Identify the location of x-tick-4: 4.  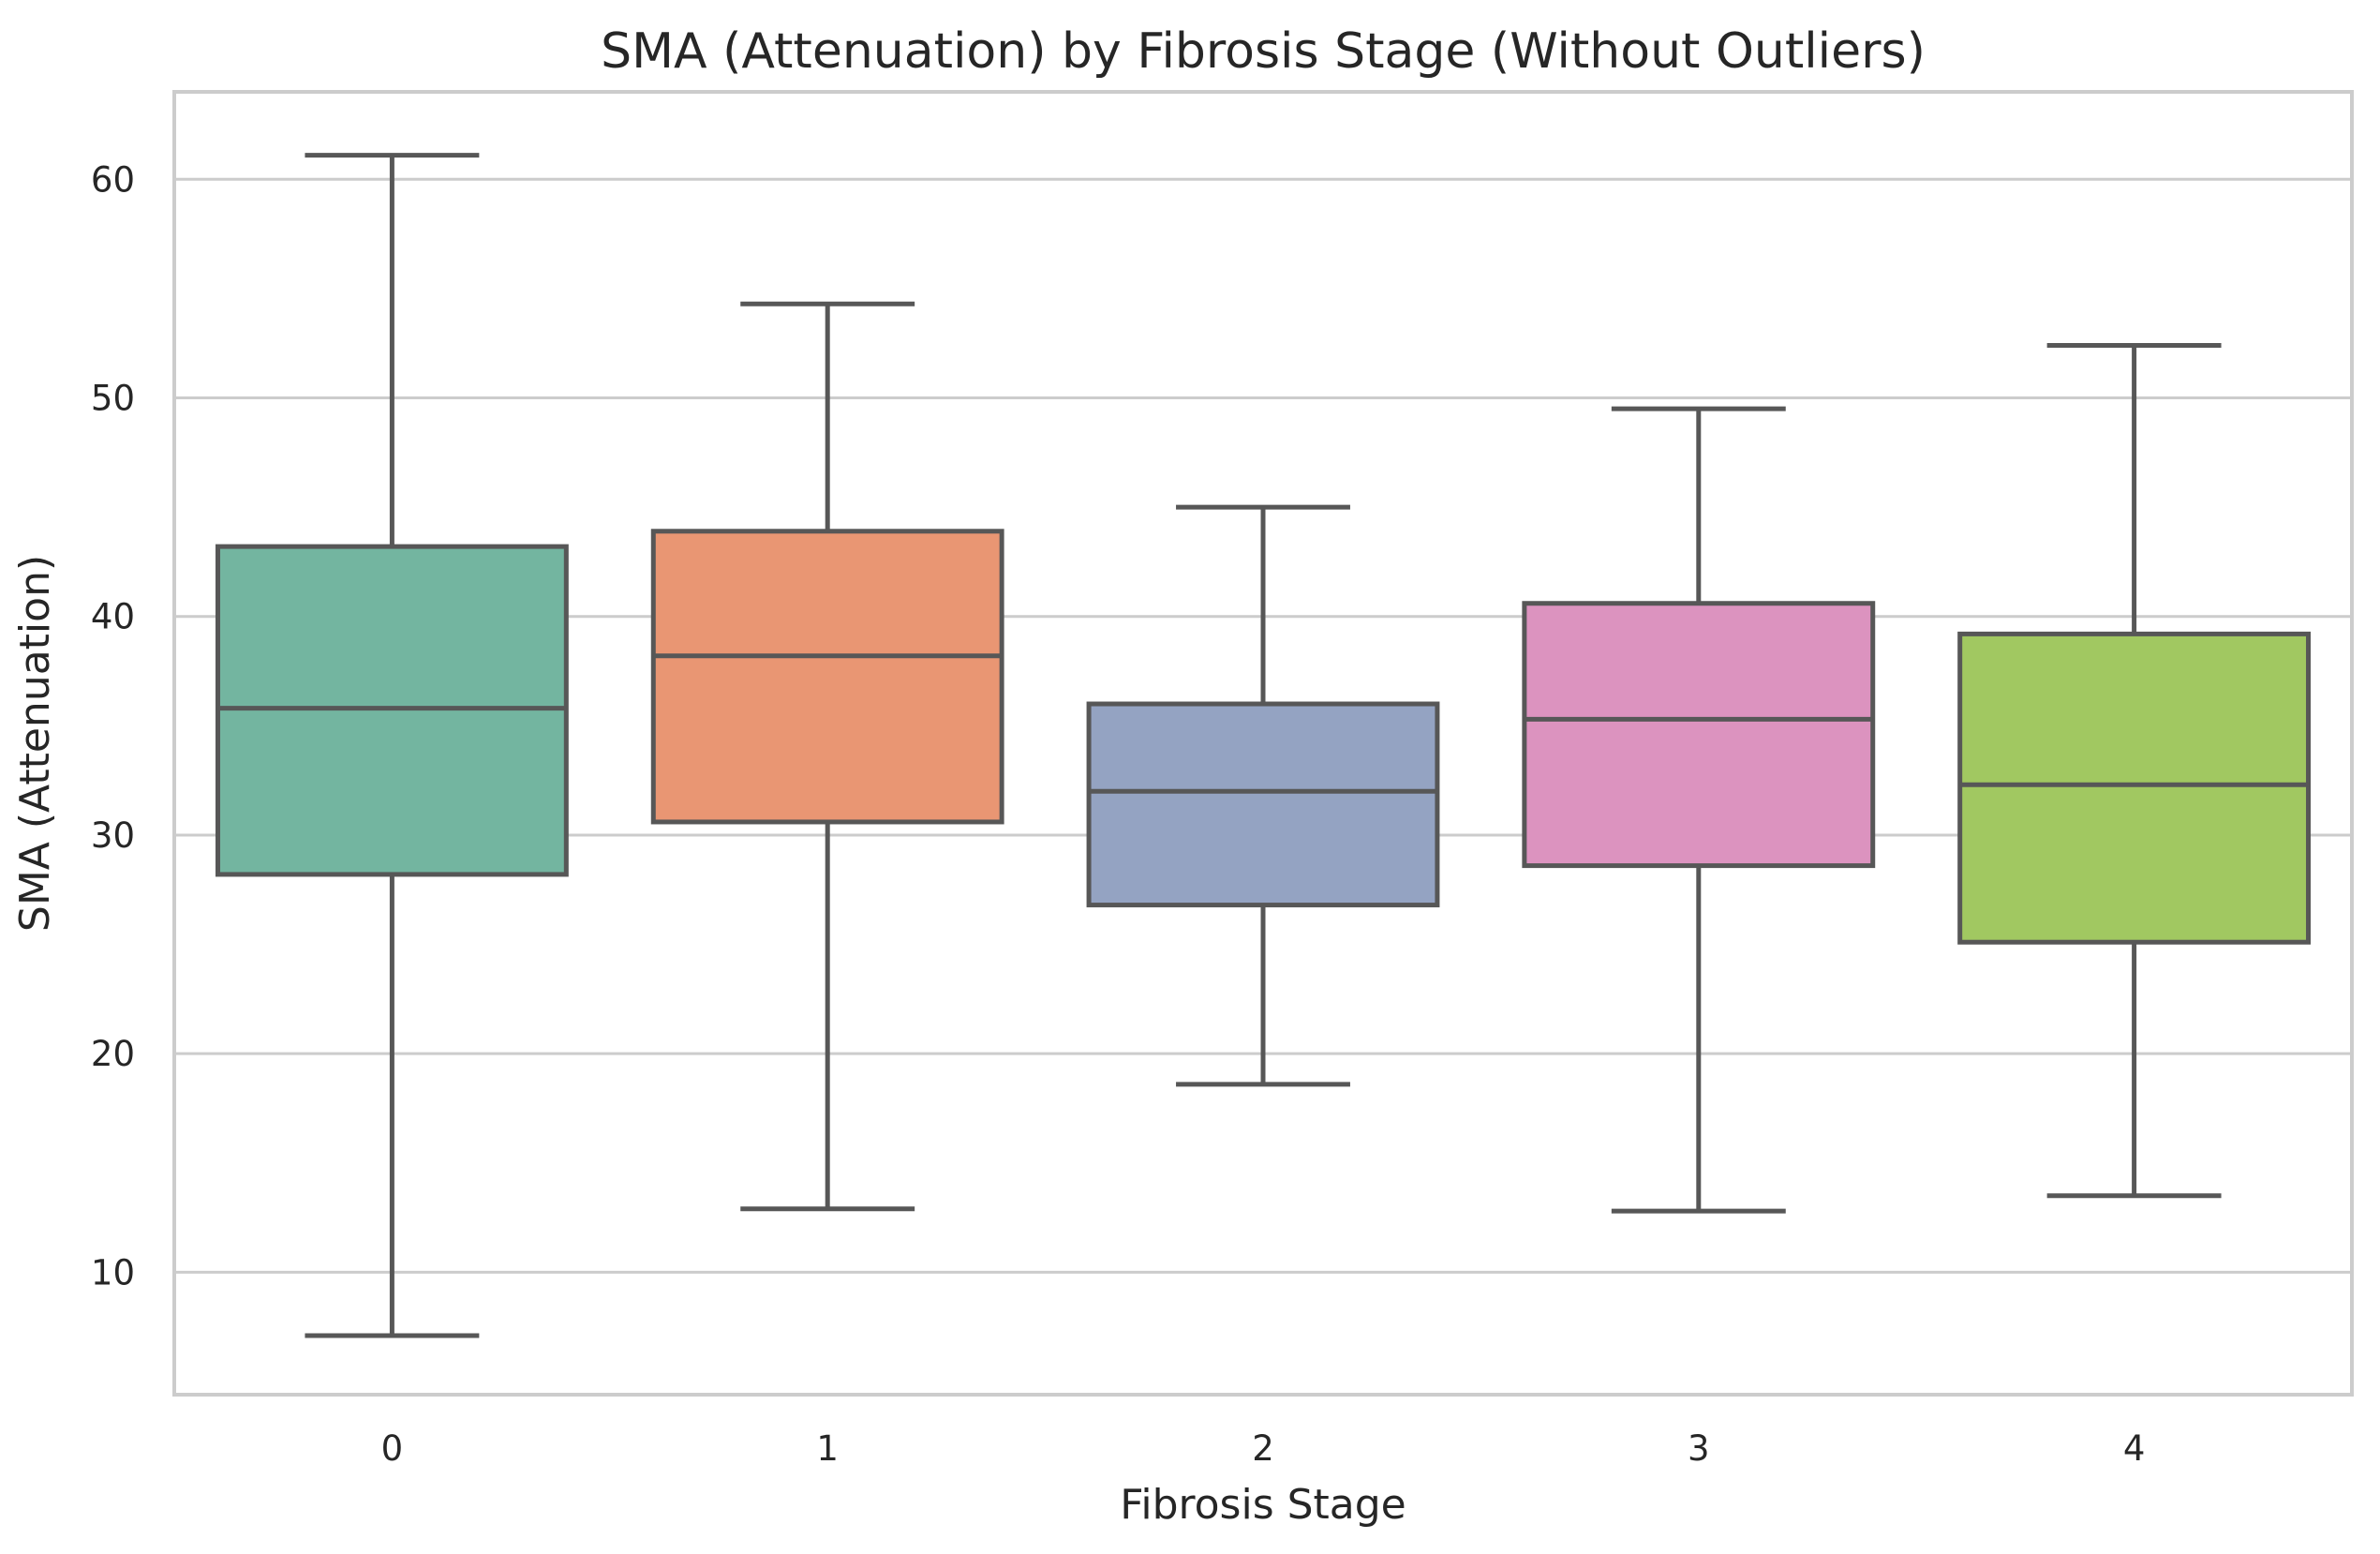
(2134, 1448).